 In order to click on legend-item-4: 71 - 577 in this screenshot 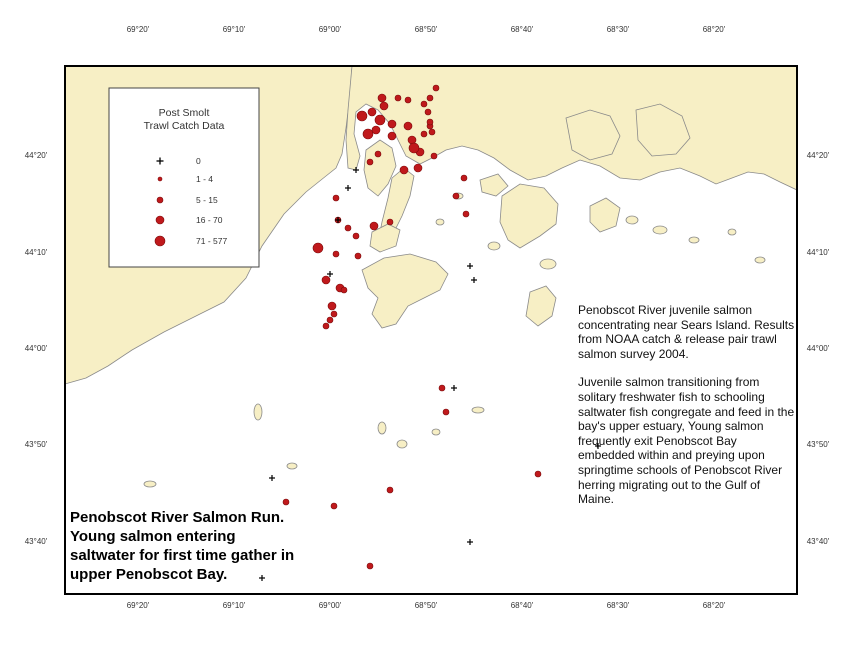, I will do `click(190, 241)`.